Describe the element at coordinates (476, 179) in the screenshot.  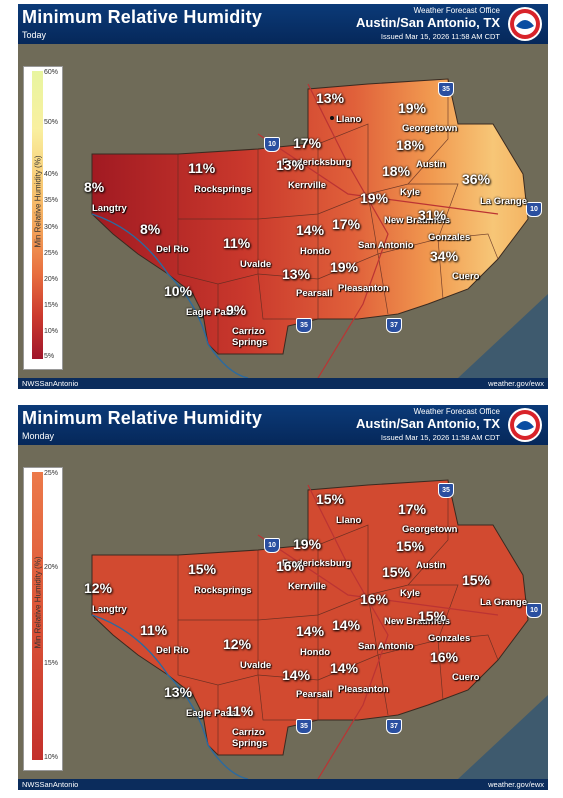
I see `humidity-value-lagrange: 36%` at that location.